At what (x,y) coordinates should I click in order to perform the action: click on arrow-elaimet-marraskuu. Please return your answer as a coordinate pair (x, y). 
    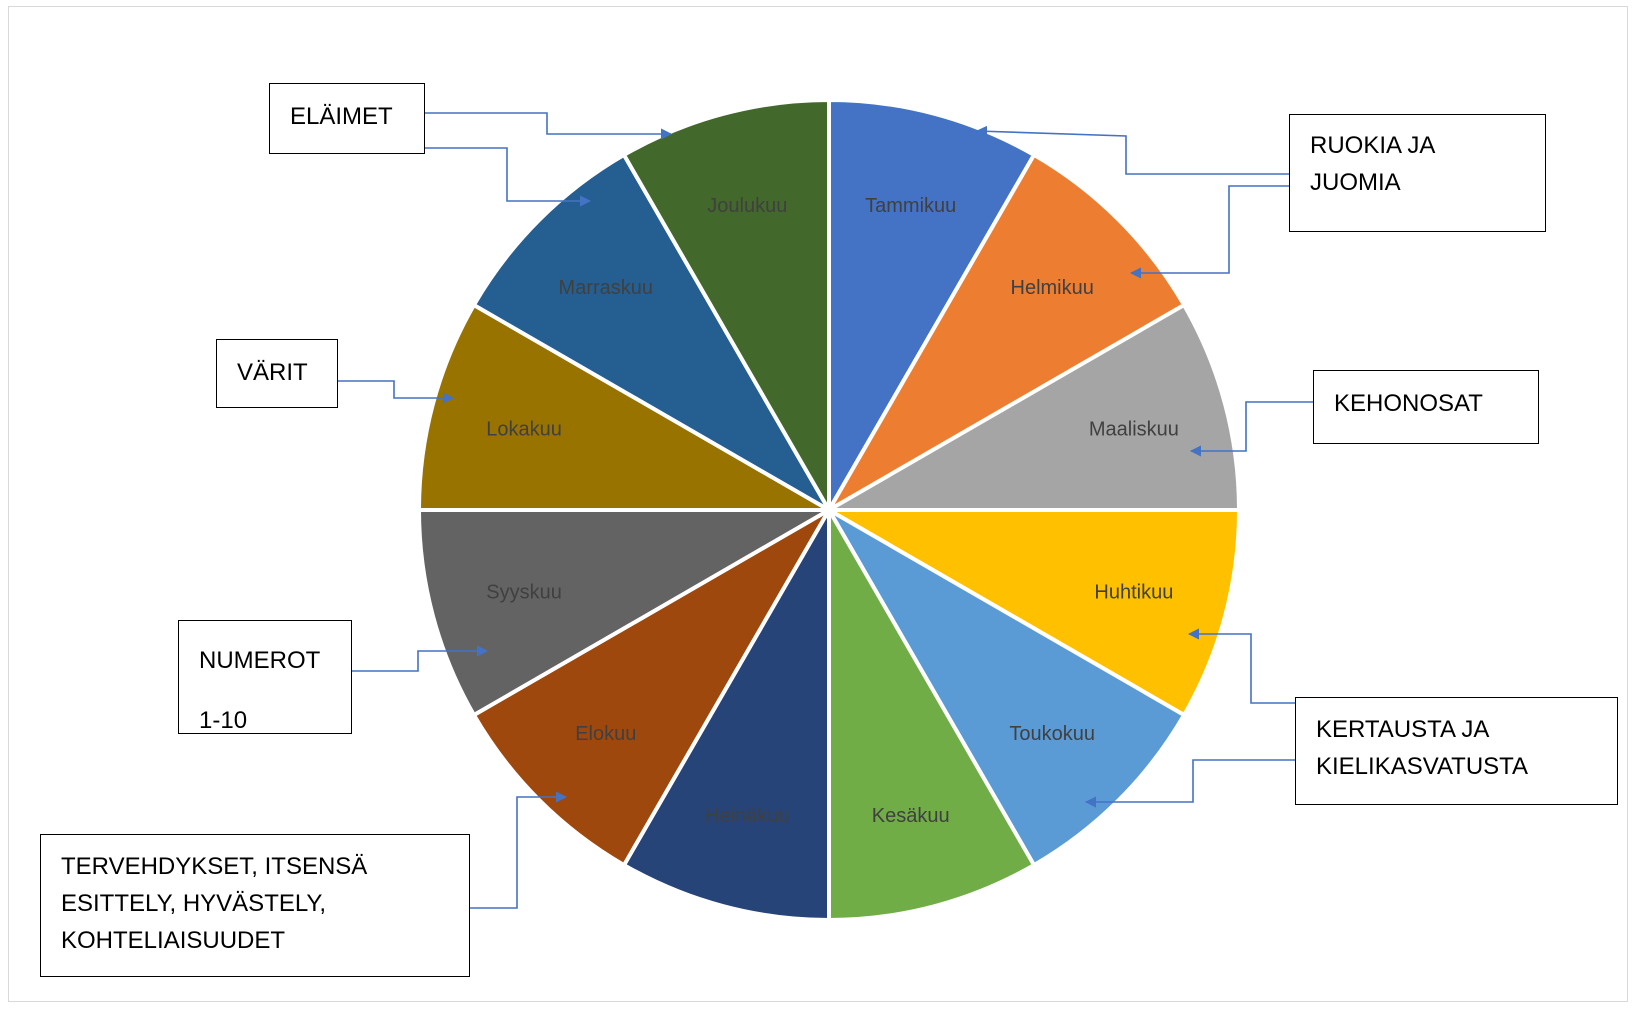
    Looking at the image, I should click on (508, 177).